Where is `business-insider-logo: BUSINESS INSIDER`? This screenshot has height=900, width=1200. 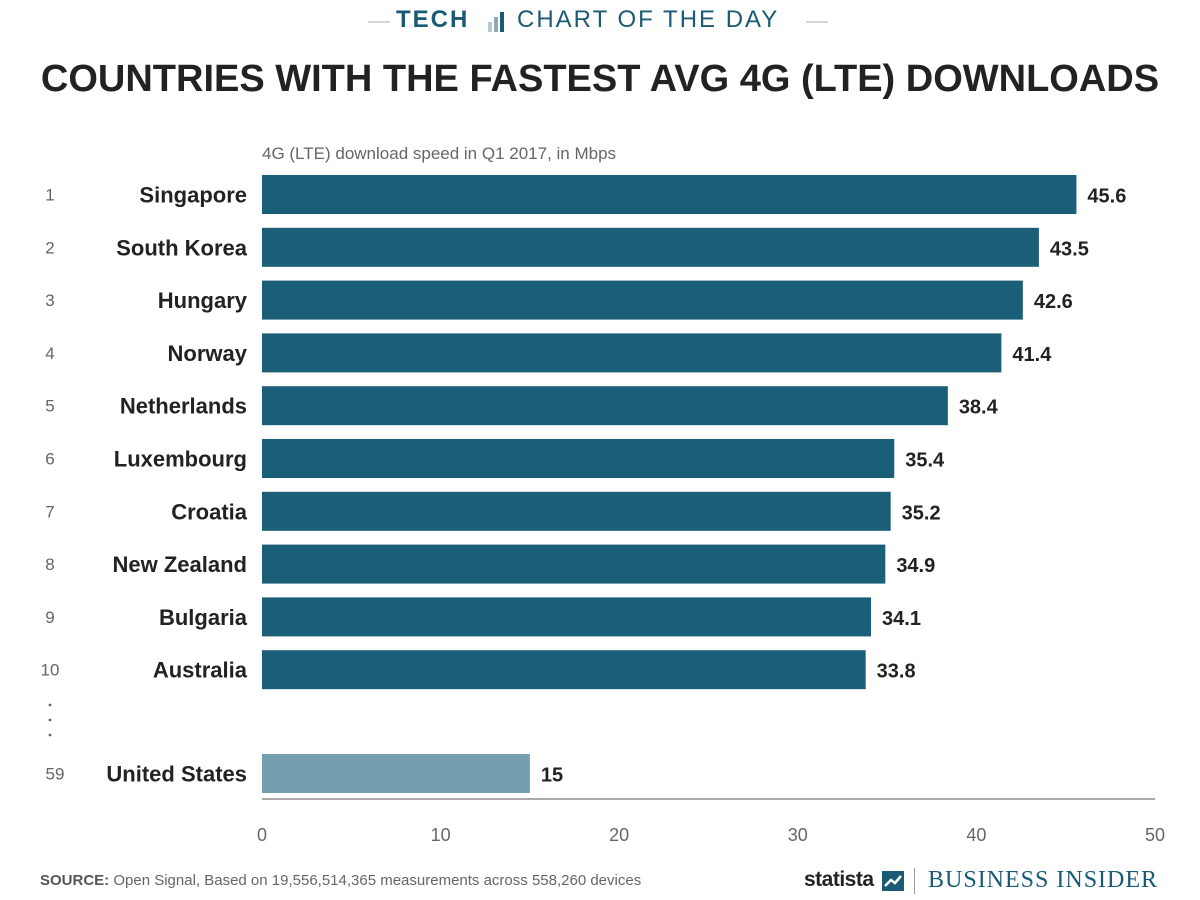
business-insider-logo: BUSINESS INSIDER is located at coordinates (1043, 880).